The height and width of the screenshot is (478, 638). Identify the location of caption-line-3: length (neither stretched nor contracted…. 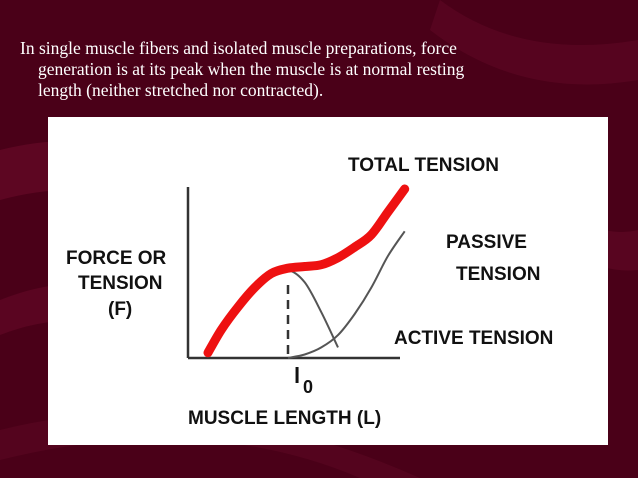
(181, 90).